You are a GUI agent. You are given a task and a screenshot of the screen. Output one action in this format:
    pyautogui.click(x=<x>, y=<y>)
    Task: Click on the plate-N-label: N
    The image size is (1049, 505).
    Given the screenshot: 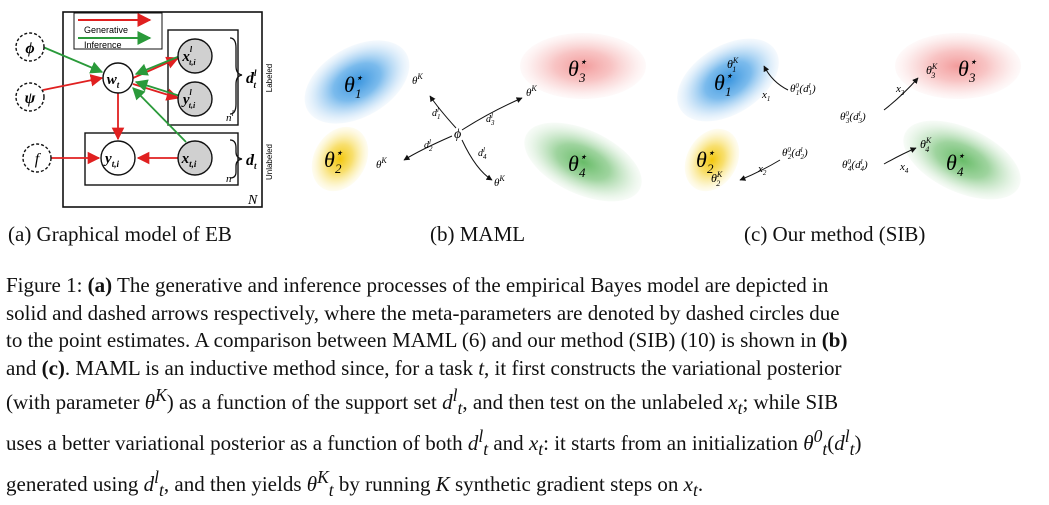 What is the action you would take?
    pyautogui.click(x=252, y=200)
    